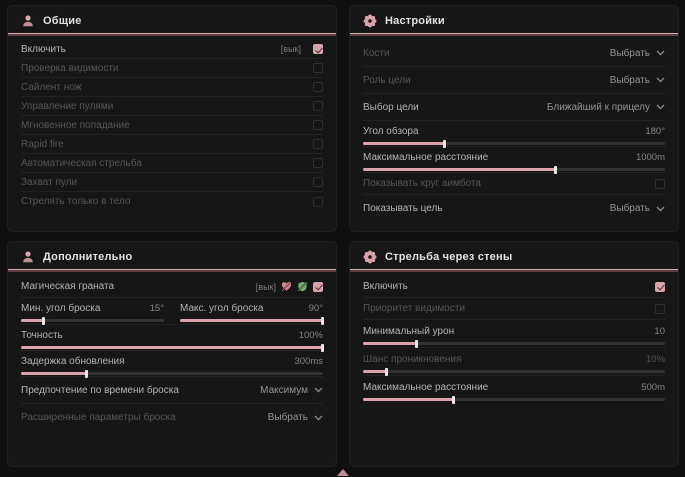  Describe the element at coordinates (98, 417) in the screenshot. I see `dropdown-label: Расширенные параметры броска` at that location.